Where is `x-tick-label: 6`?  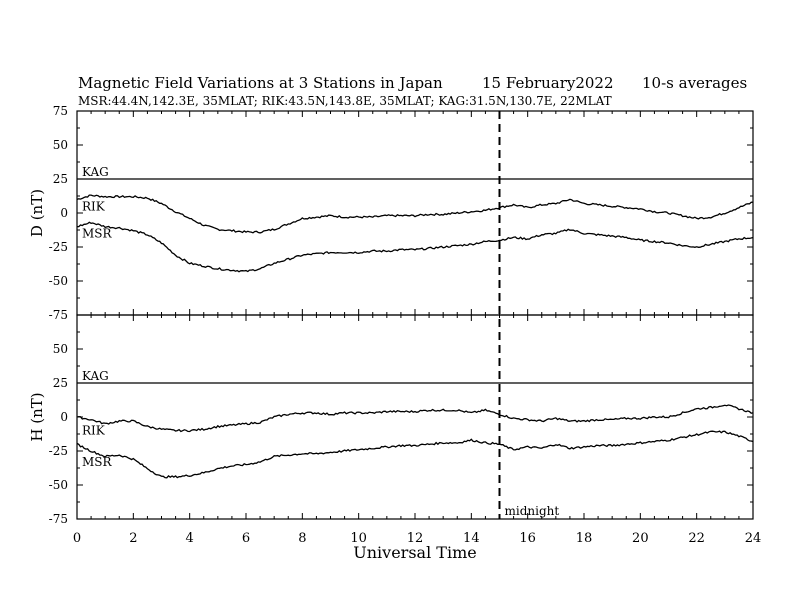 x-tick-label: 6 is located at coordinates (246, 538).